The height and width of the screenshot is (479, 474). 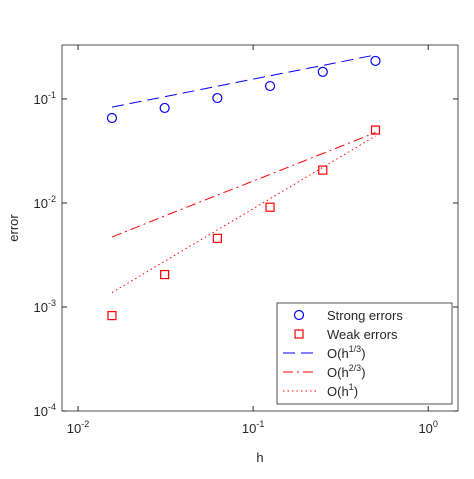 I want to click on legend-label: O(h2/3), so click(x=346, y=371).